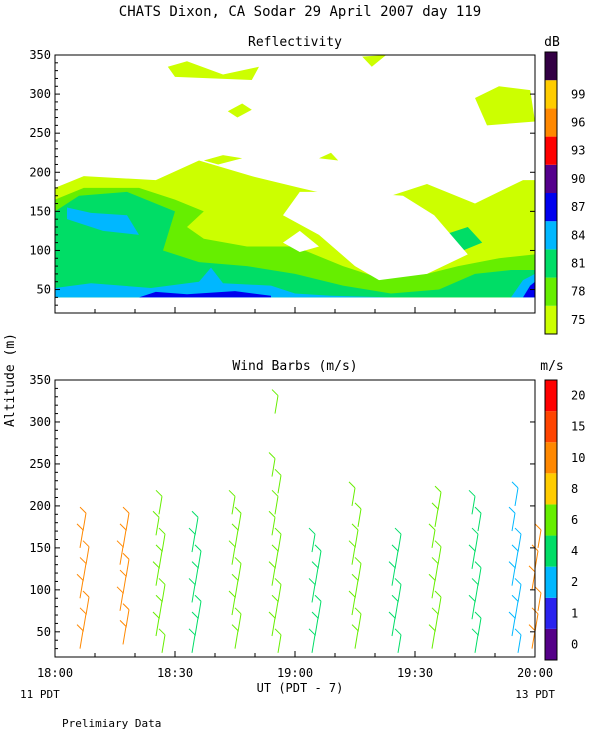  I want to click on reflectivity-contour-84db, so click(223, 282).